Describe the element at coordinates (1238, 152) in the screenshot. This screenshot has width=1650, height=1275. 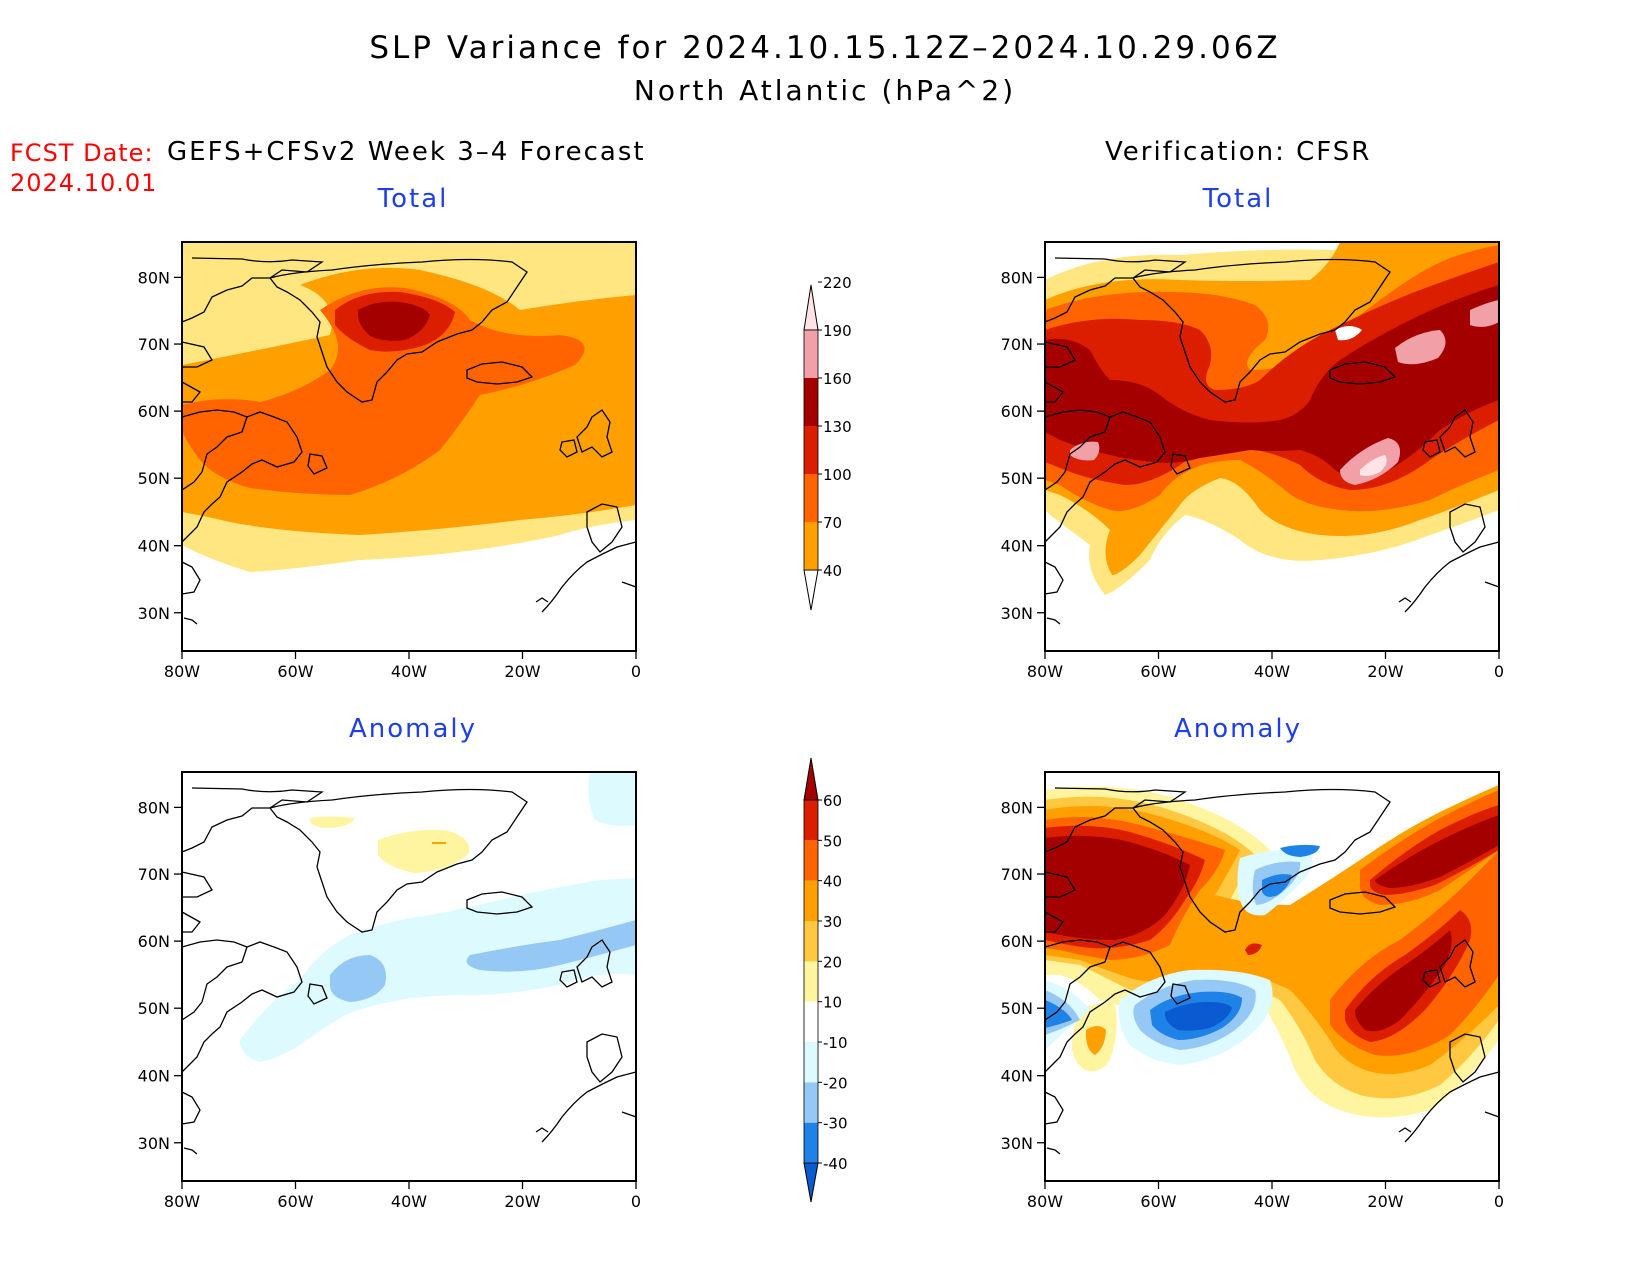
I see `right-header: Verification: CFSR` at that location.